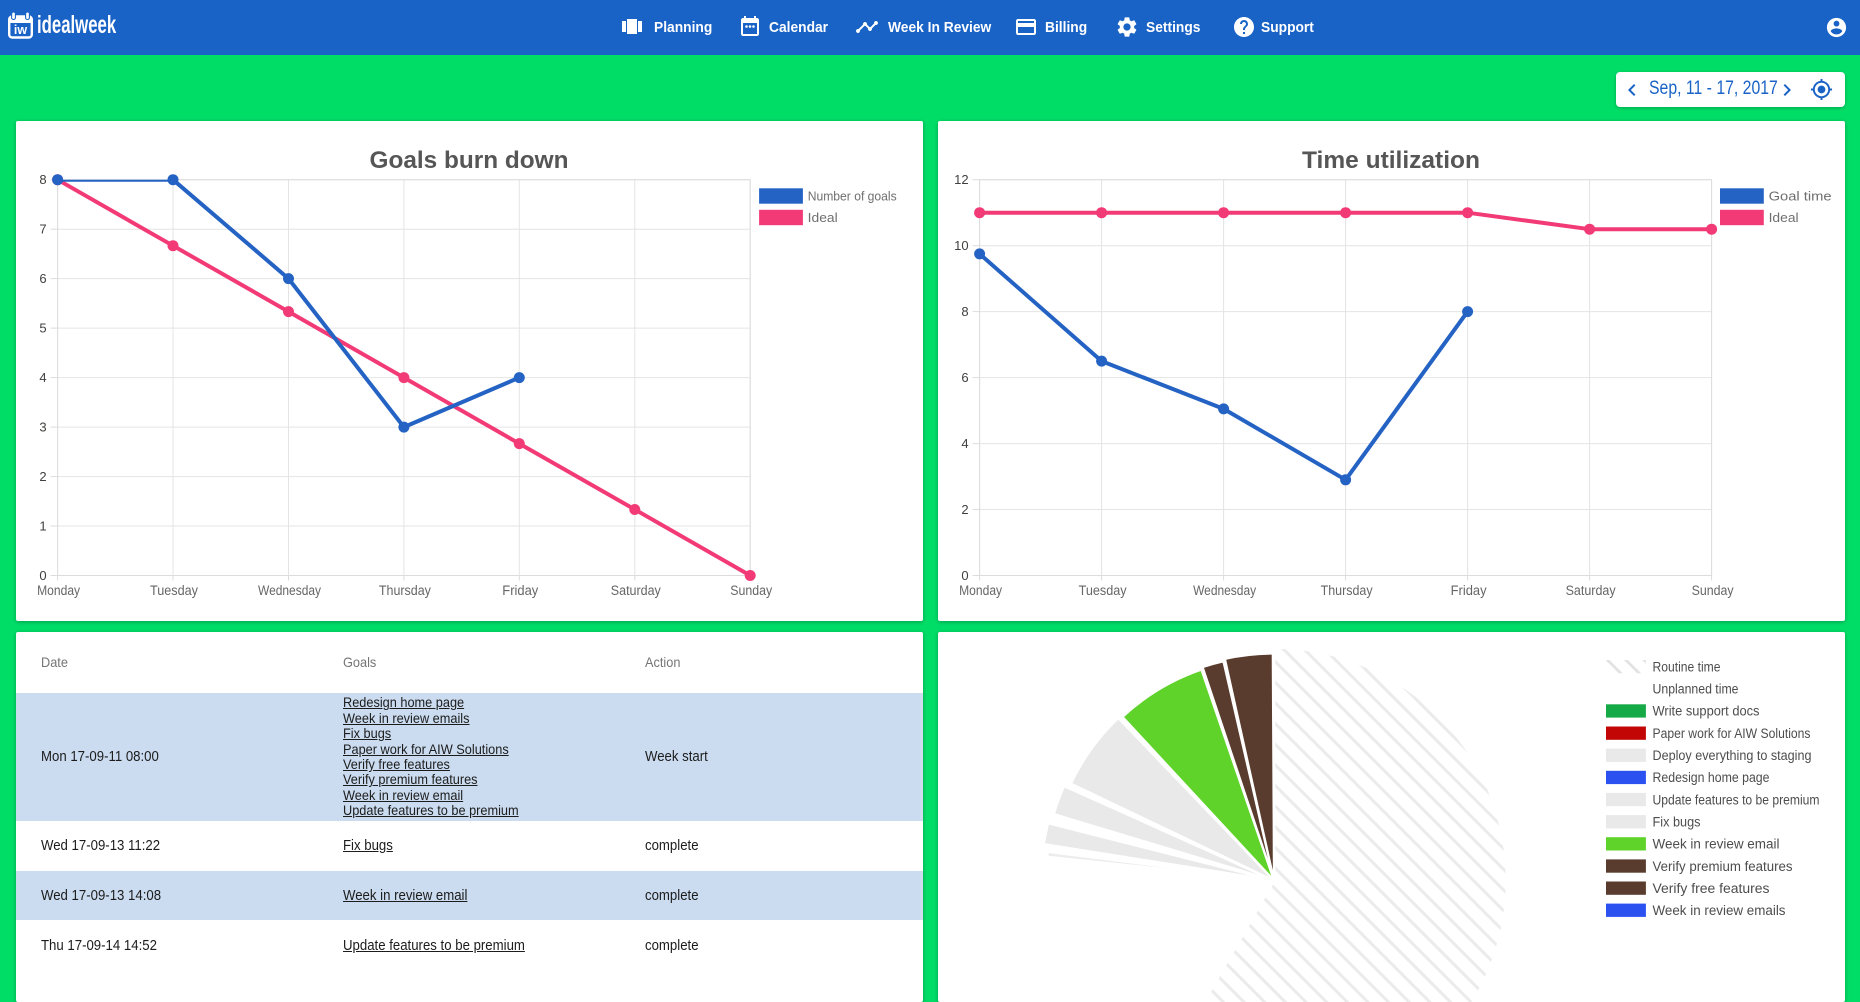  What do you see at coordinates (1696, 689) in the screenshot?
I see `svg-text: Unplanned time` at bounding box center [1696, 689].